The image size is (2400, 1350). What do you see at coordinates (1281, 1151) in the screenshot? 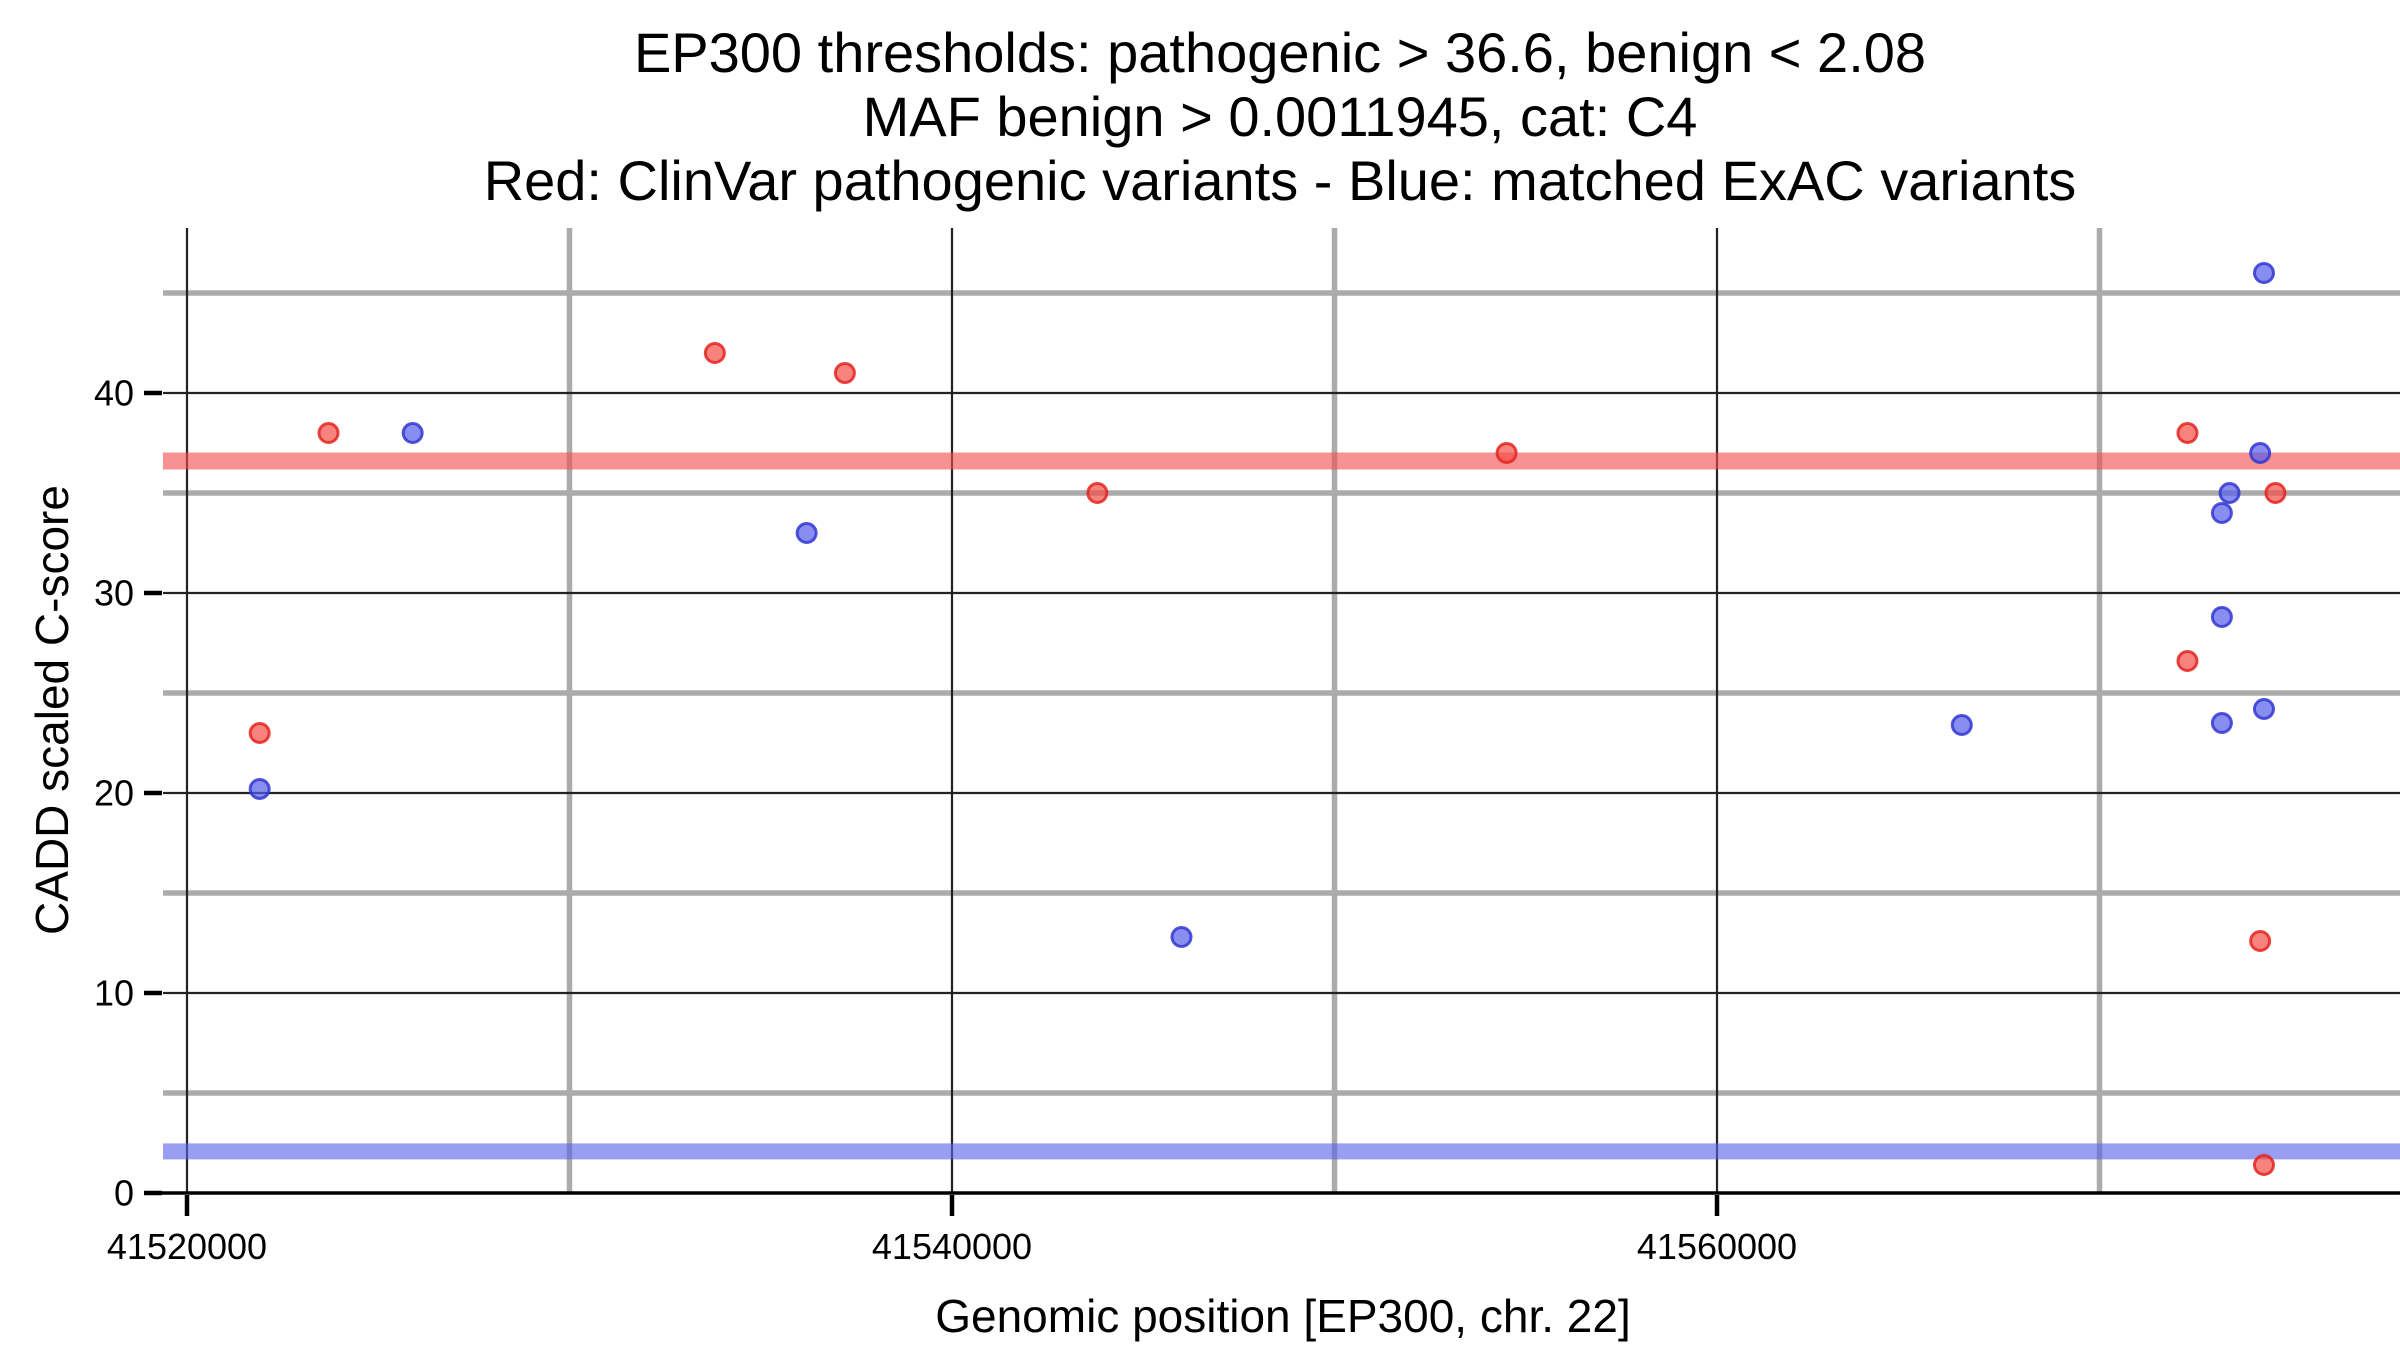
I see `benign-threshold-band` at bounding box center [1281, 1151].